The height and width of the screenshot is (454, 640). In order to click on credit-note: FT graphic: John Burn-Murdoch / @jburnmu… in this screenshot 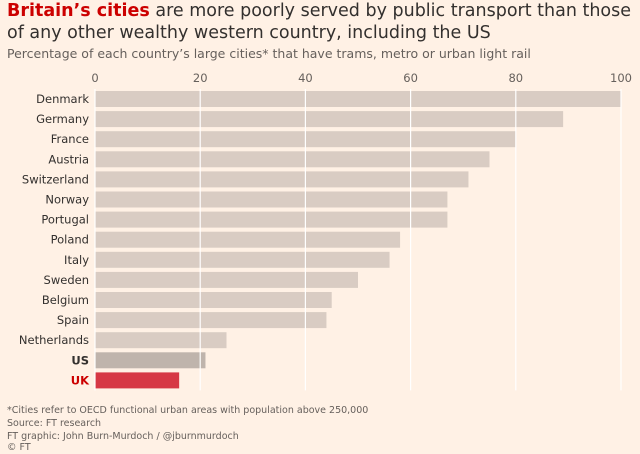, I will do `click(123, 436)`.